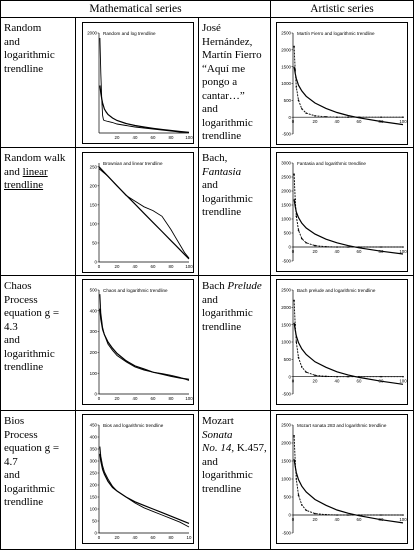 The width and height of the screenshot is (414, 550). What do you see at coordinates (342, 9) in the screenshot?
I see `header-art-label: Artistic series` at bounding box center [342, 9].